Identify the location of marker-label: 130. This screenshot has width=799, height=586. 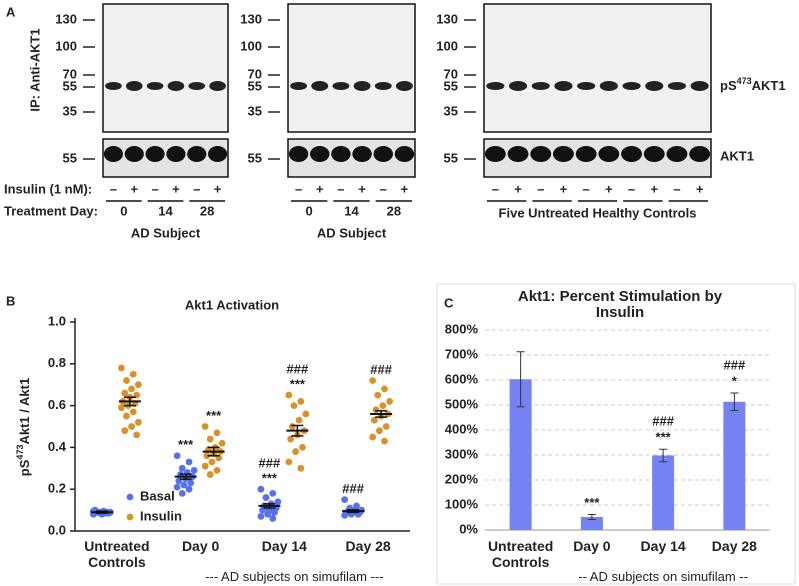
(447, 18).